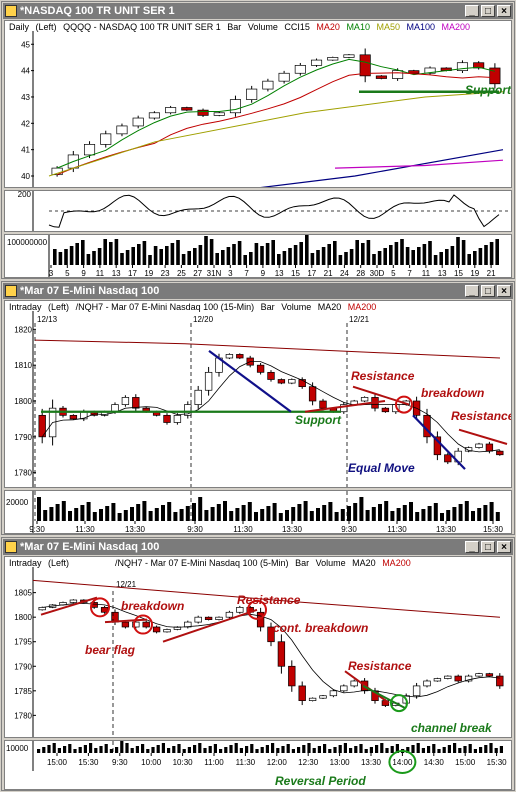  I want to click on x-label-1: 5, so click(67, 273).